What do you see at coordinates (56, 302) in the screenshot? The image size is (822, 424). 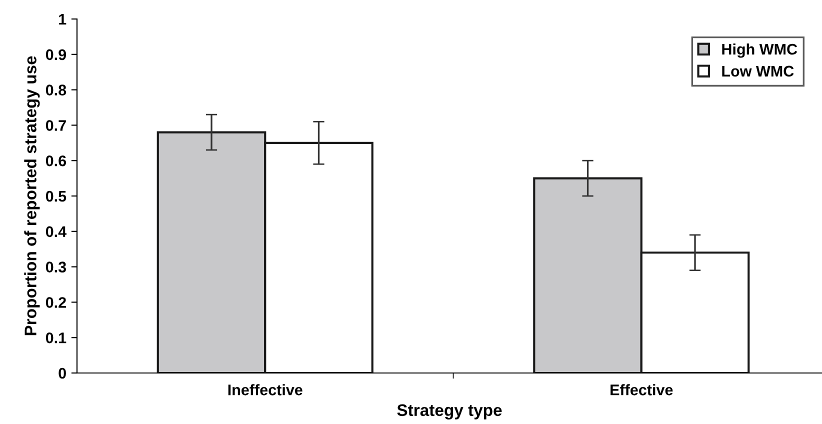 I see `y-tick-label: 0.2` at bounding box center [56, 302].